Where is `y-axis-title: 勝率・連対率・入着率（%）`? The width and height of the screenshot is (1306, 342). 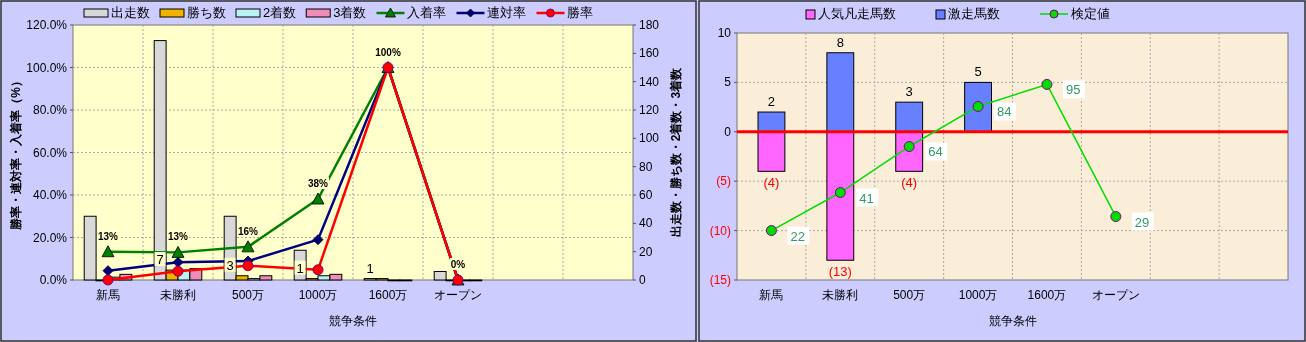
y-axis-title: 勝率・連対率・入着率（%） is located at coordinates (16, 153).